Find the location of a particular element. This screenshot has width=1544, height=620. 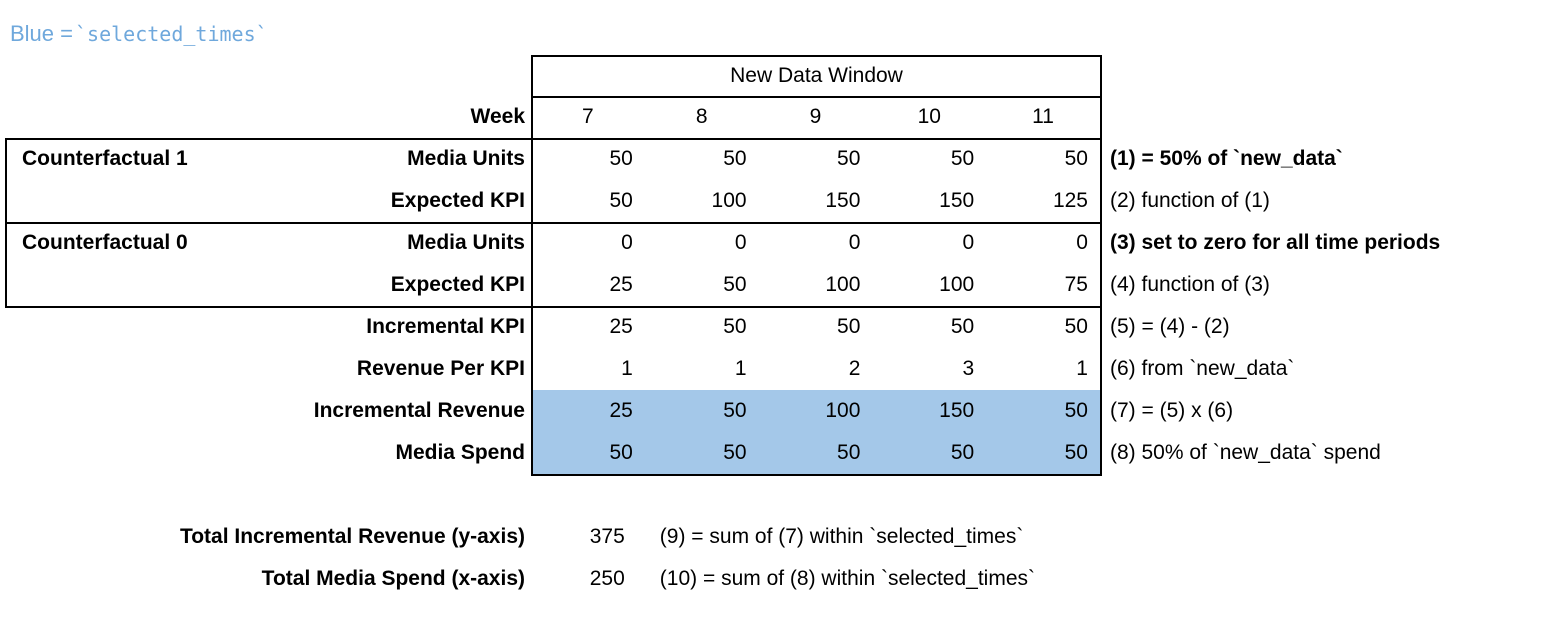

total-annotation: (9) = sum of (7) within `selected_times` is located at coordinates (841, 536).